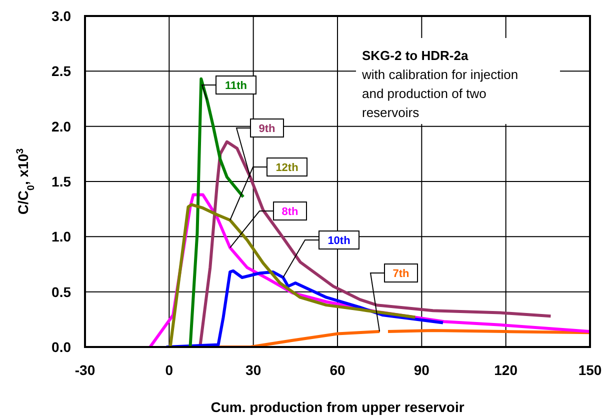 This screenshot has height=420, width=602. Describe the element at coordinates (62, 181) in the screenshot. I see `y-tick-label: 1.5` at that location.